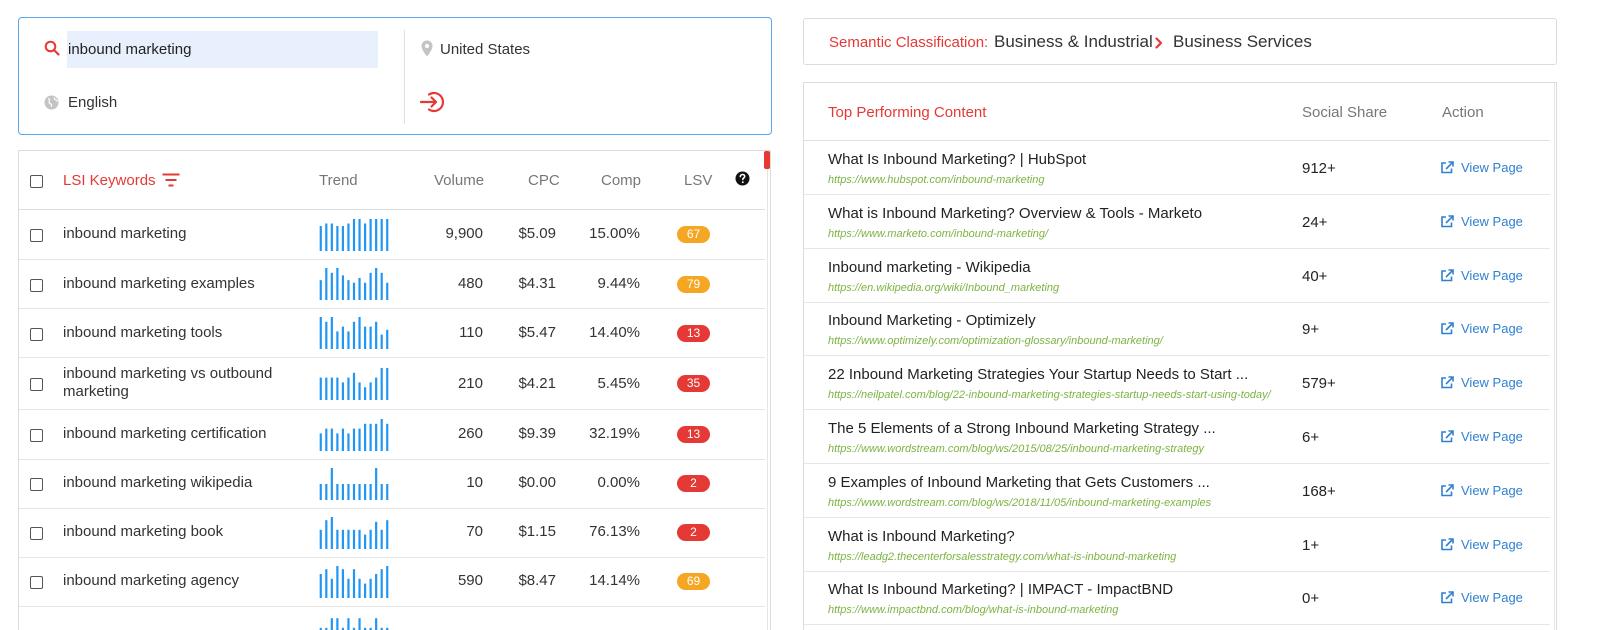 Image resolution: width=1600 pixels, height=630 pixels. I want to click on keyword-cell: inbound marketing wikipedia, so click(158, 482).